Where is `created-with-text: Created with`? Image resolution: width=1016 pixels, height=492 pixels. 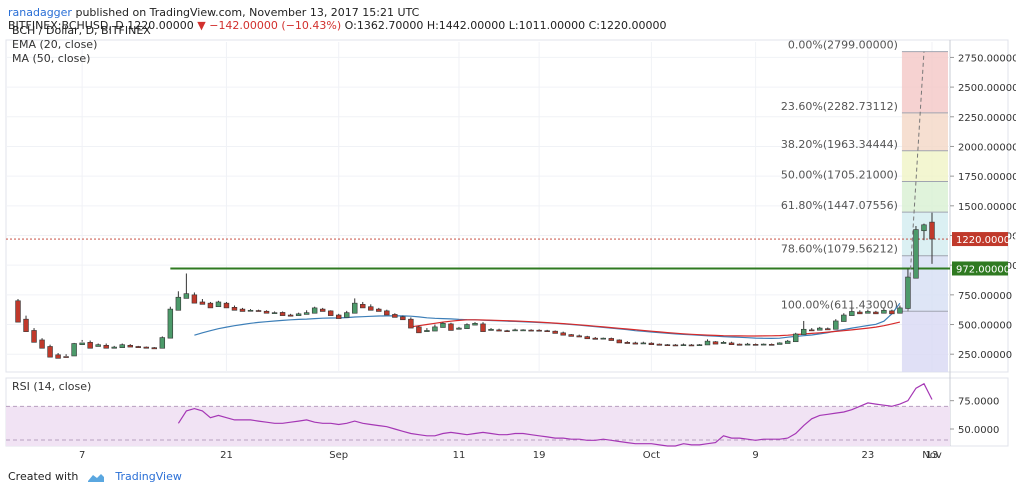
created-with-text: Created with is located at coordinates (43, 476).